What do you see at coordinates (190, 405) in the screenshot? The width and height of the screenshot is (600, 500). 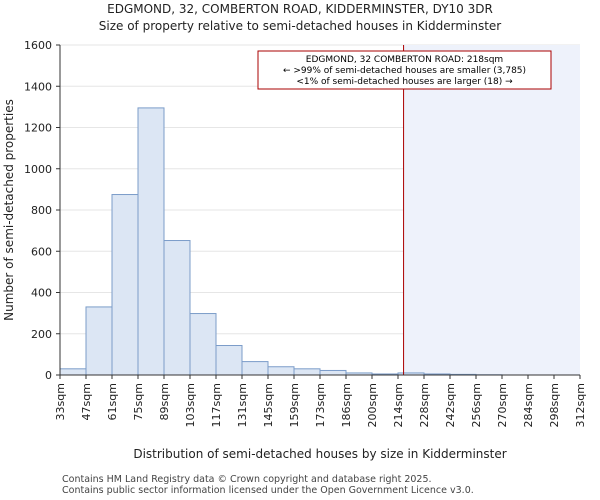 I see `x-tick-label: 103sqm` at bounding box center [190, 405].